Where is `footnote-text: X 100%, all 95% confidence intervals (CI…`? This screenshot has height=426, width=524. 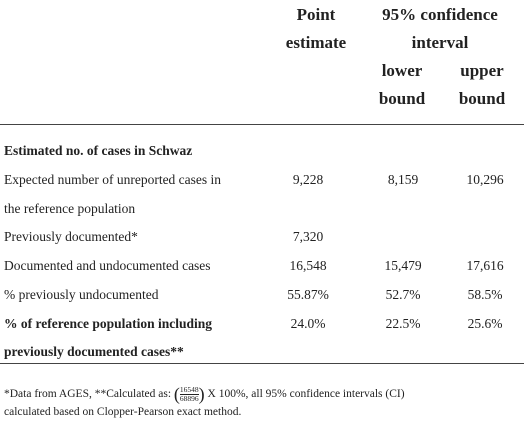 footnote-text: X 100%, all 95% confidence intervals (CI… is located at coordinates (304, 394).